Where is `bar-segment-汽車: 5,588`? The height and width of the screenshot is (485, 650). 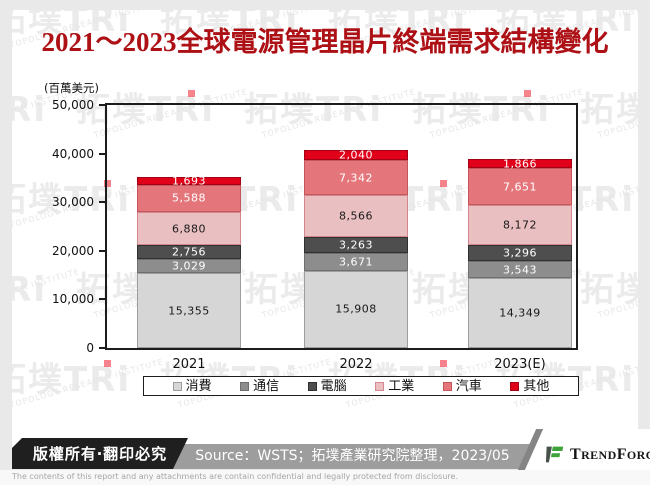
bar-segment-汽車: 5,588 is located at coordinates (189, 198).